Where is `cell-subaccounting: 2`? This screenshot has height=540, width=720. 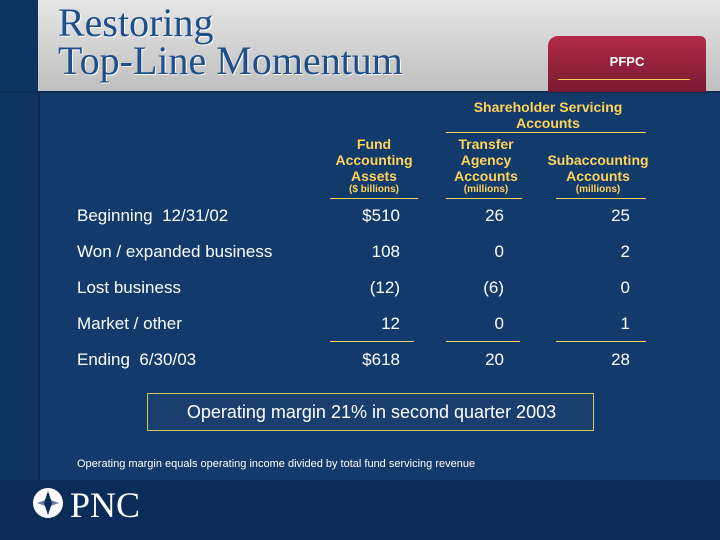 cell-subaccounting: 2 is located at coordinates (625, 251).